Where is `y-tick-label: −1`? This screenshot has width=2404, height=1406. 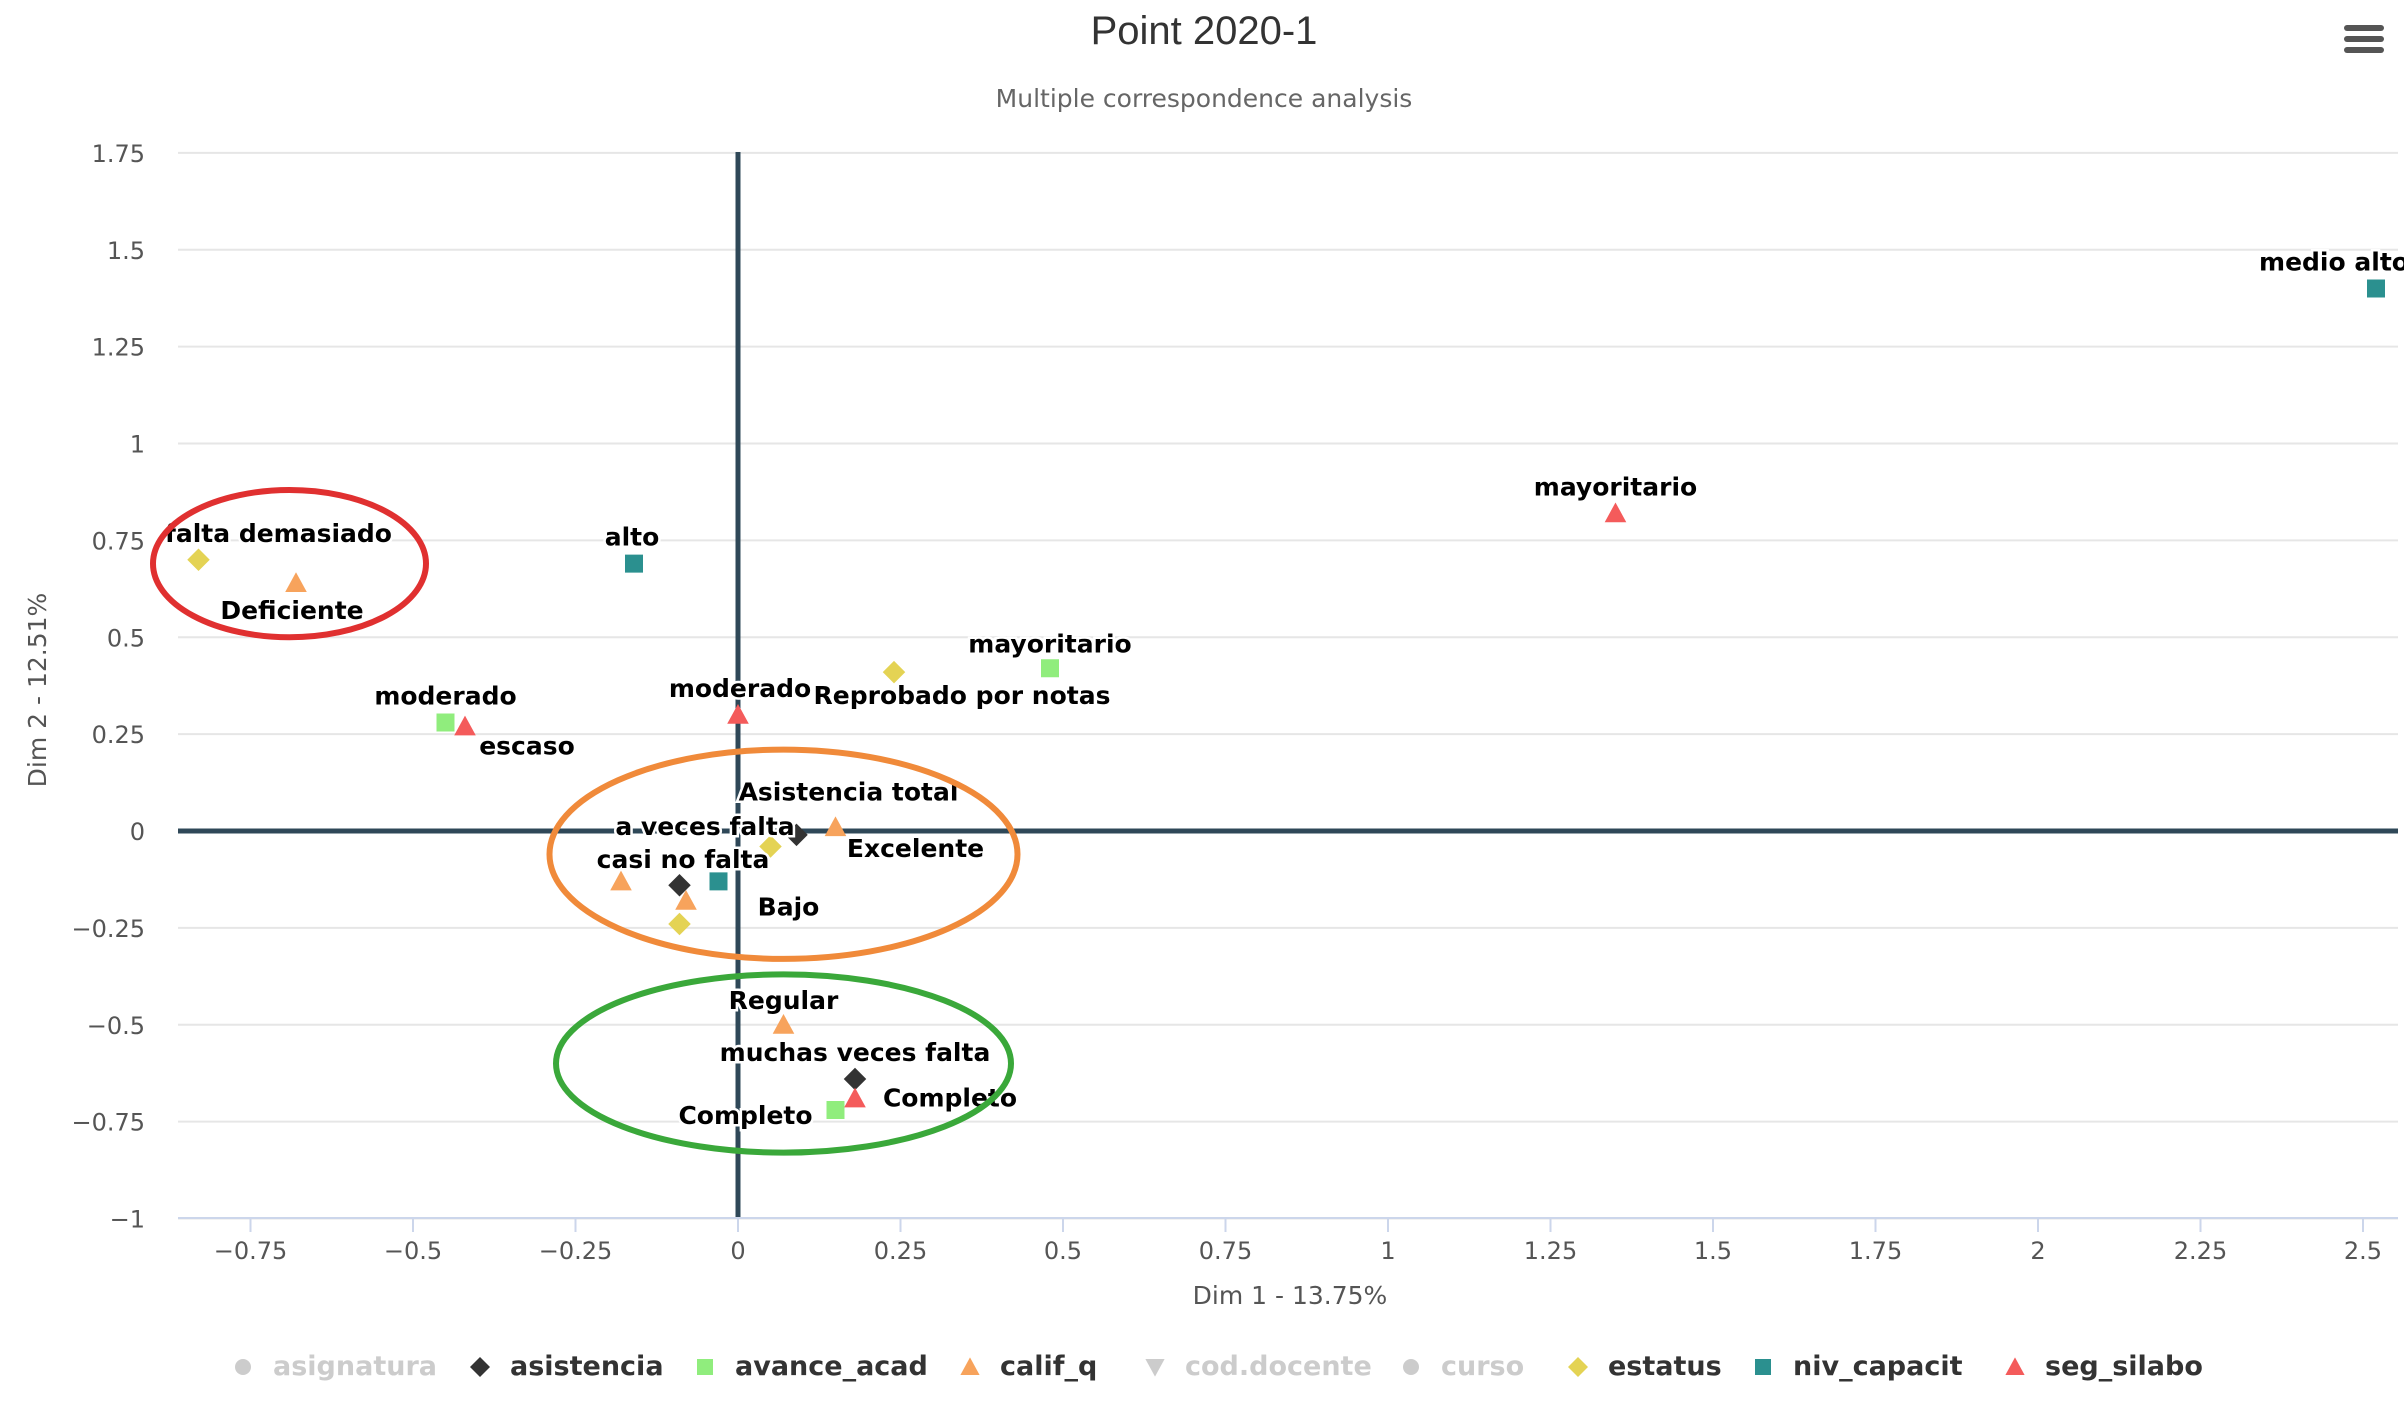
y-tick-label: −1 is located at coordinates (127, 1220).